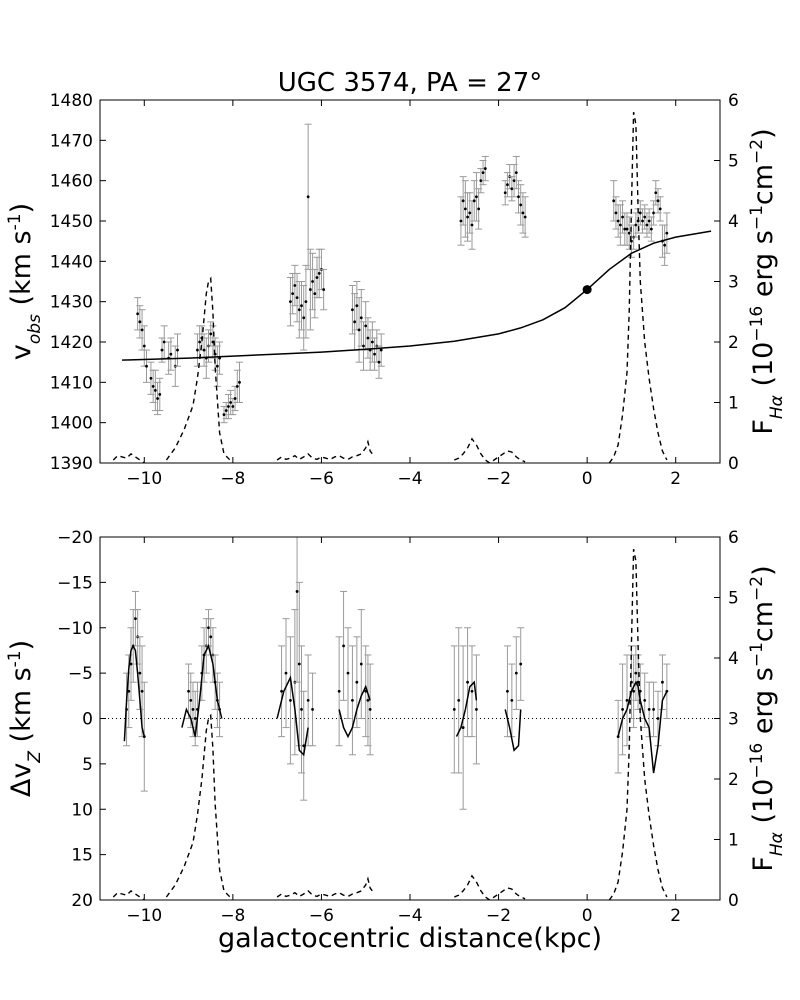 The height and width of the screenshot is (1000, 800). Describe the element at coordinates (82, 856) in the screenshot. I see `y-tick-label: 15` at that location.